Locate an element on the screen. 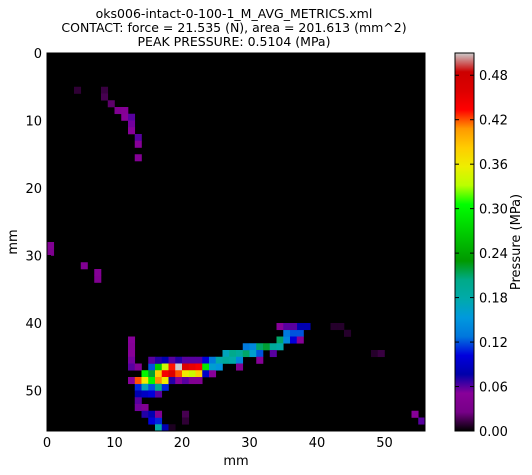 The width and height of the screenshot is (532, 475). x-tick-label: 20 is located at coordinates (182, 443).